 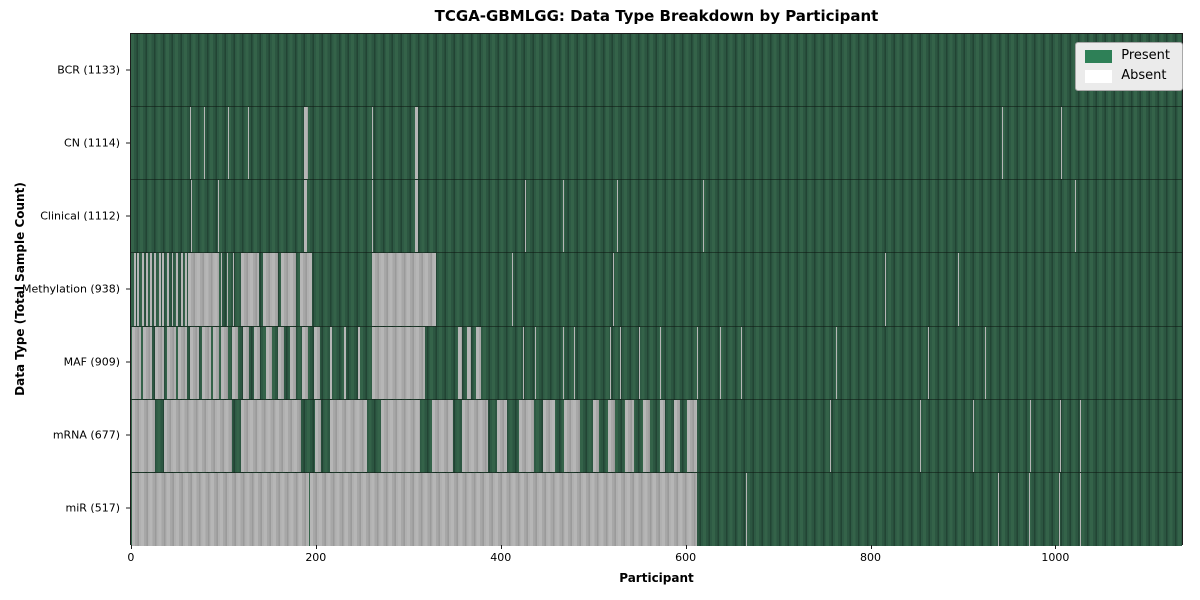 What do you see at coordinates (656, 144) in the screenshot?
I see `row-cn` at bounding box center [656, 144].